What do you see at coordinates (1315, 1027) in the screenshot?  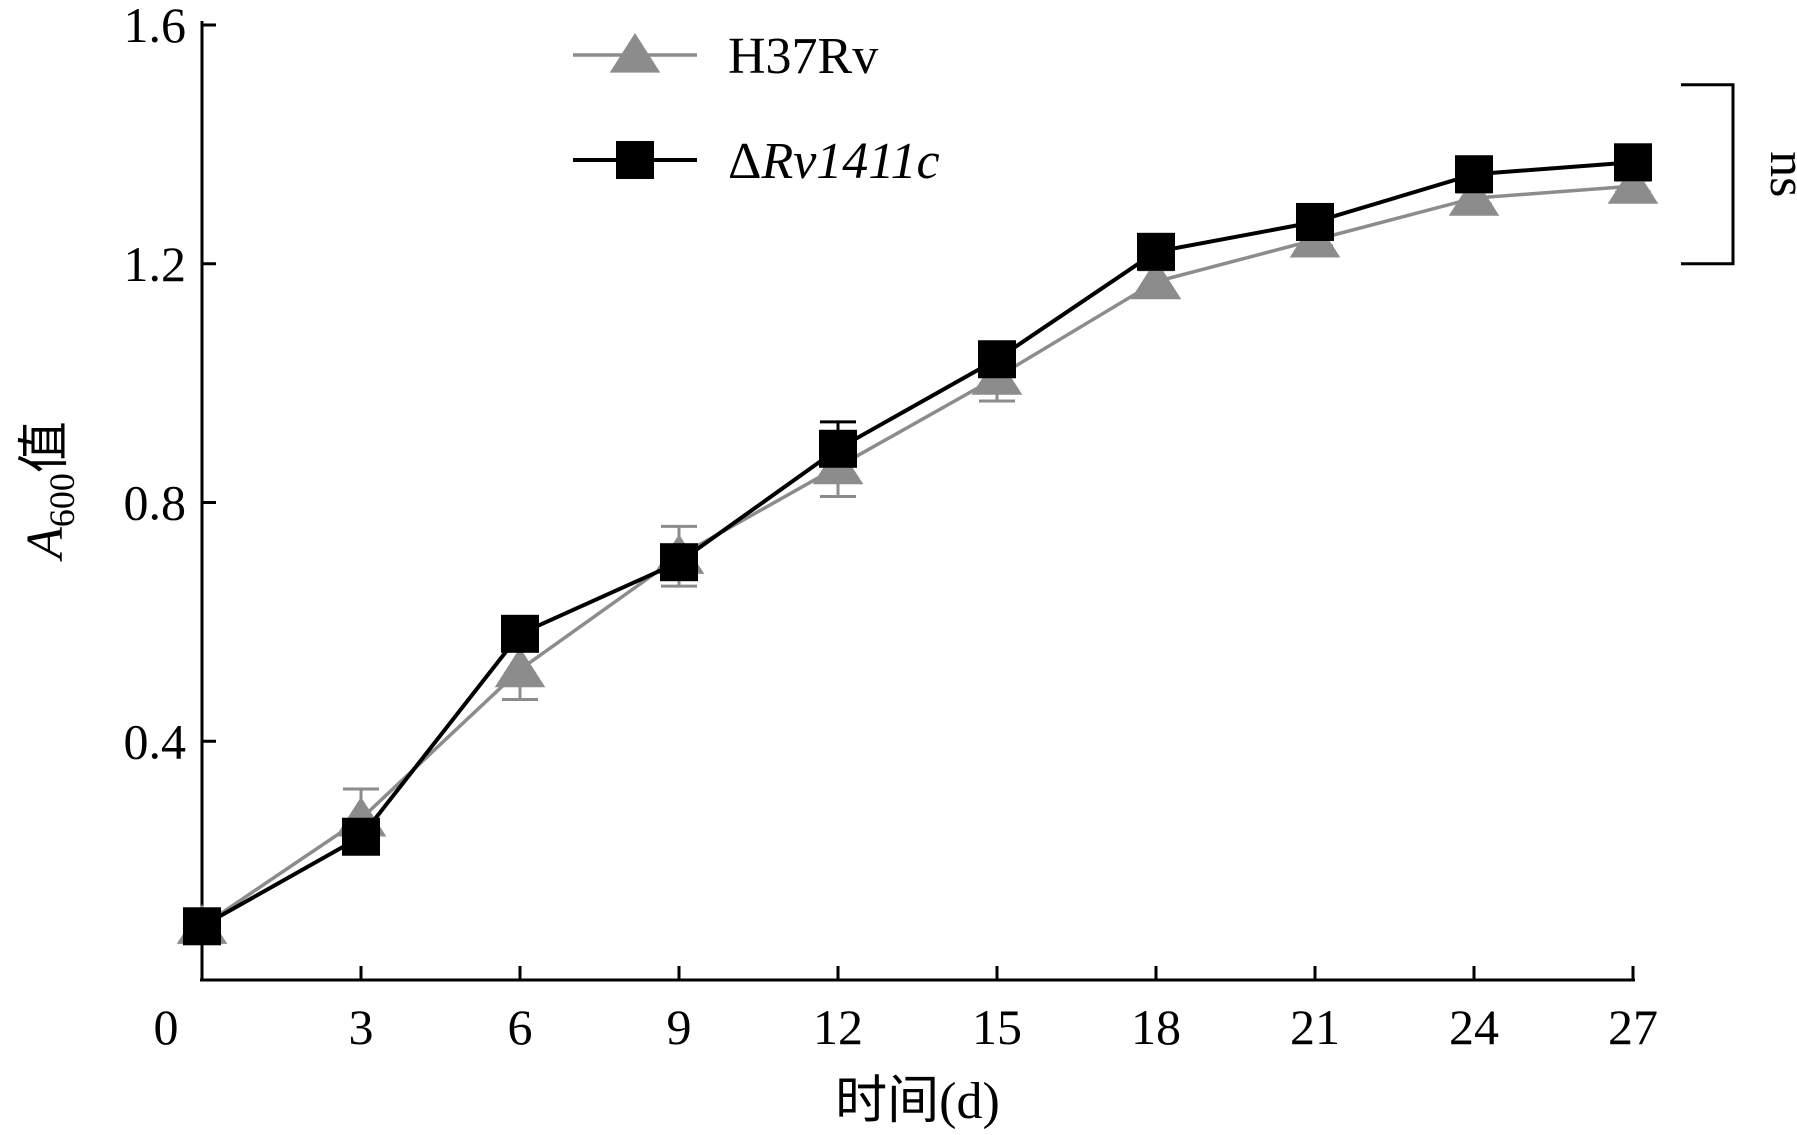 I see `x-tick-label: 21` at bounding box center [1315, 1027].